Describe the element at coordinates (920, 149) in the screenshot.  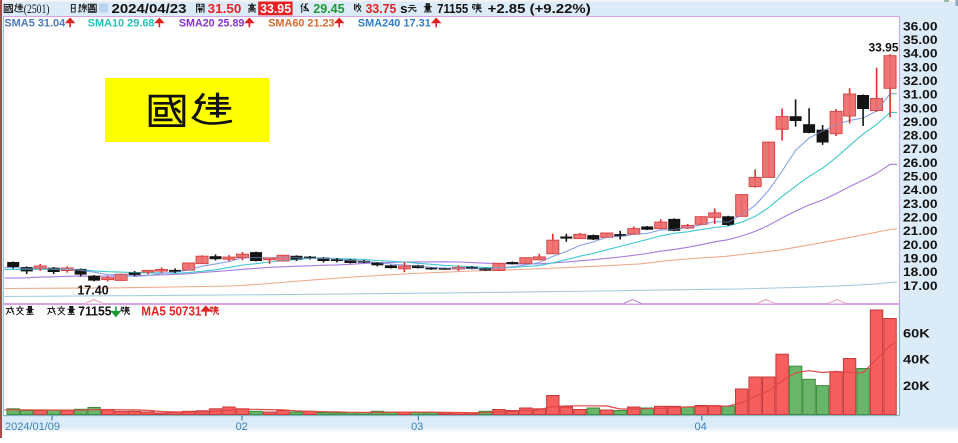
I see `svg-text: 27.00` at that location.